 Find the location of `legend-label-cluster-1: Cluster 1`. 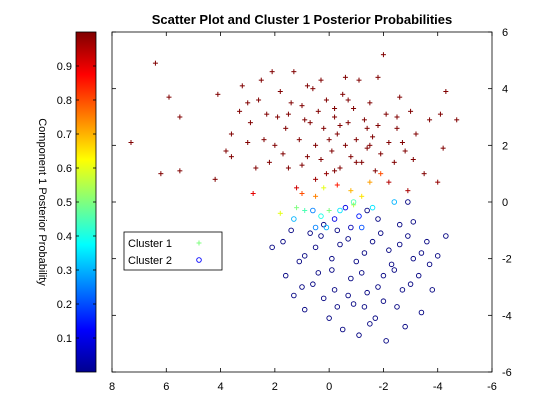

legend-label-cluster-1: Cluster 1 is located at coordinates (150, 244).